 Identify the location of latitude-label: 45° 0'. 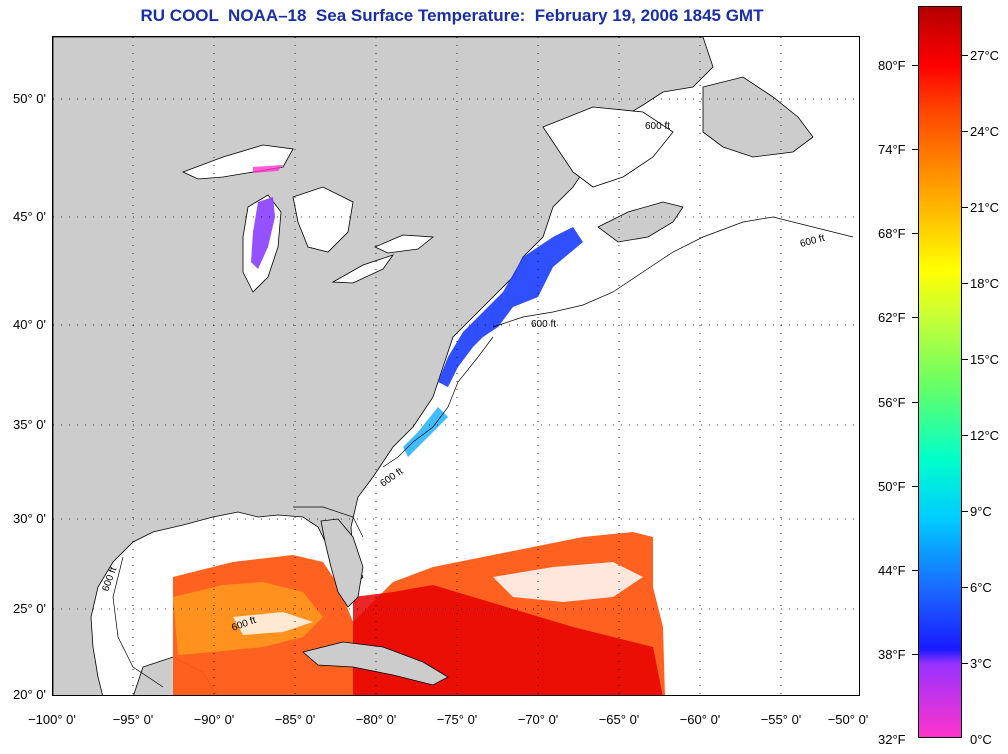
(29, 216).